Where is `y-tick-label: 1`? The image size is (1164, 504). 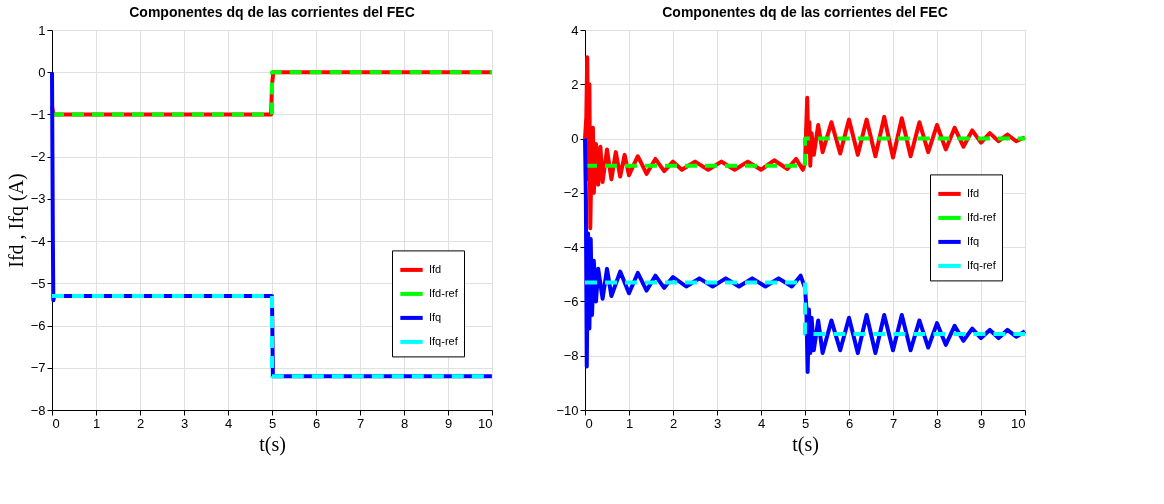 y-tick-label: 1 is located at coordinates (42, 30).